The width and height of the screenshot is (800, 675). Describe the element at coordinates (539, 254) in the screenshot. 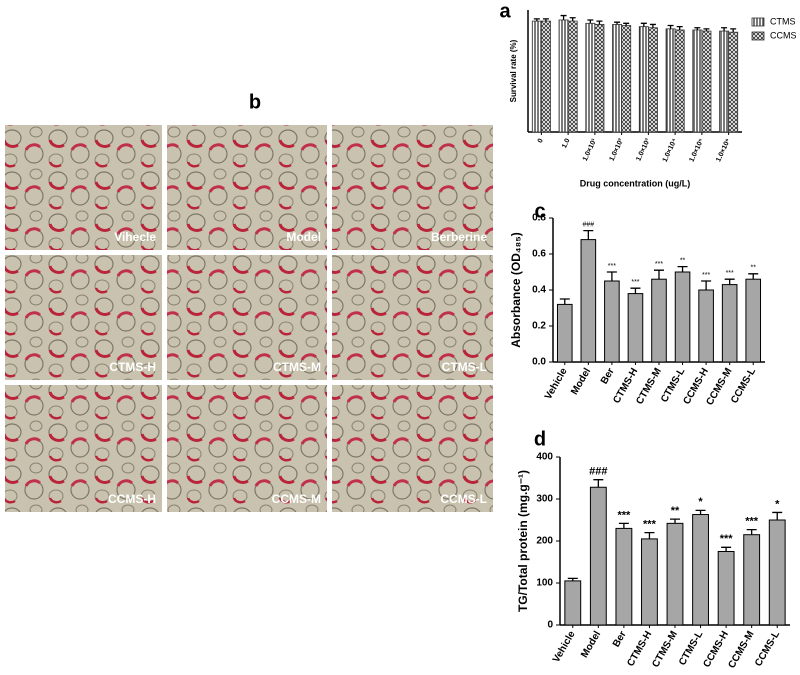

I see `y-tick-label: 0.6` at that location.